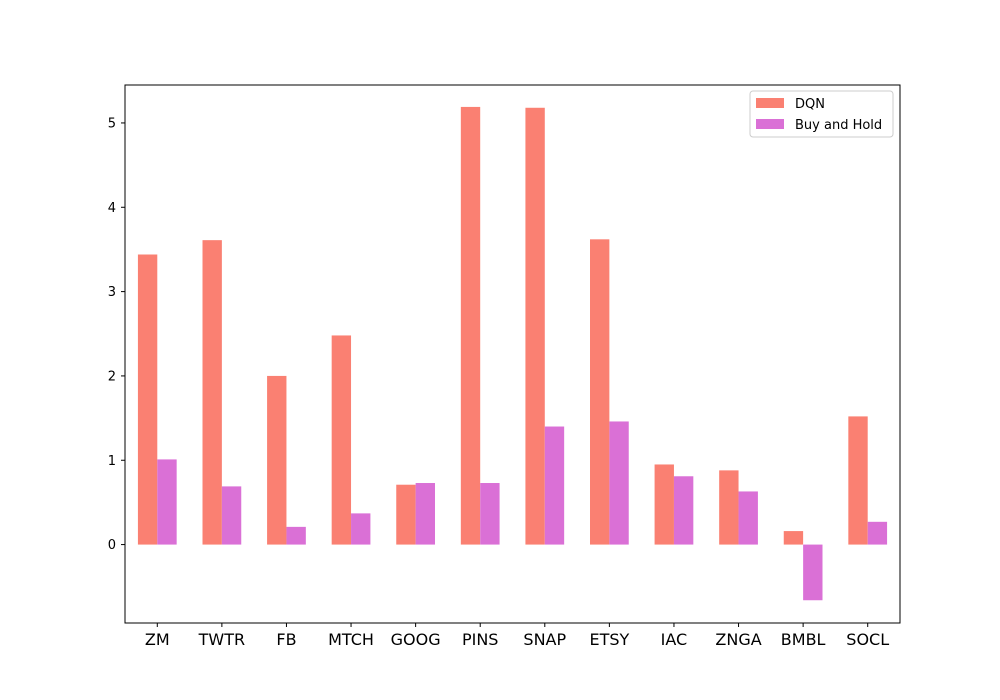 This screenshot has width=1000, height=700. What do you see at coordinates (535, 326) in the screenshot?
I see `bar-dqn-snap` at bounding box center [535, 326].